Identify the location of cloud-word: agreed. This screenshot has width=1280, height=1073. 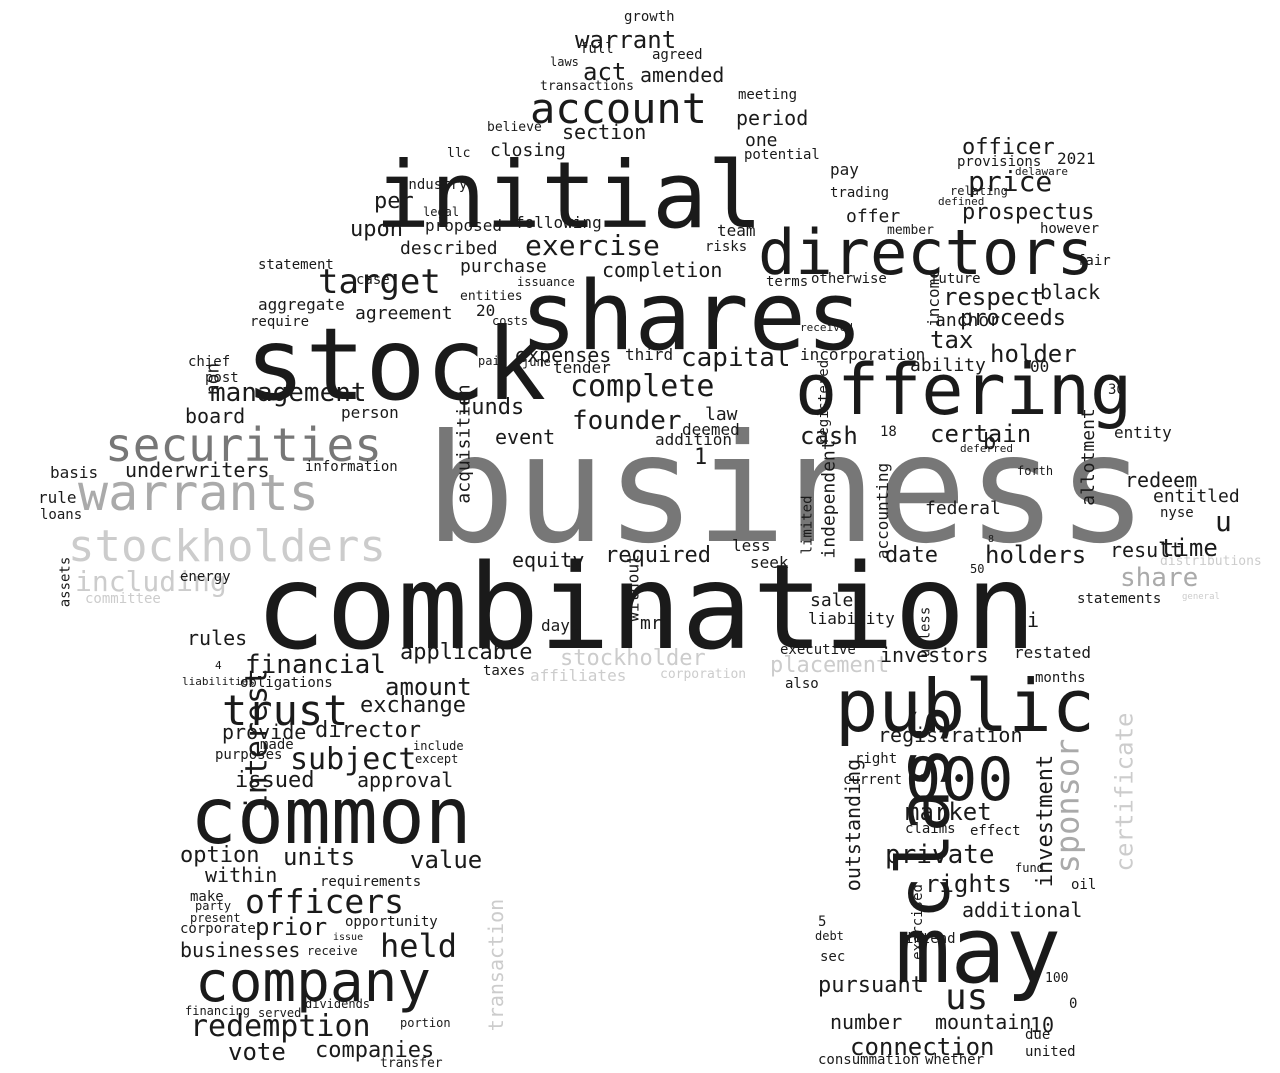
(677, 55).